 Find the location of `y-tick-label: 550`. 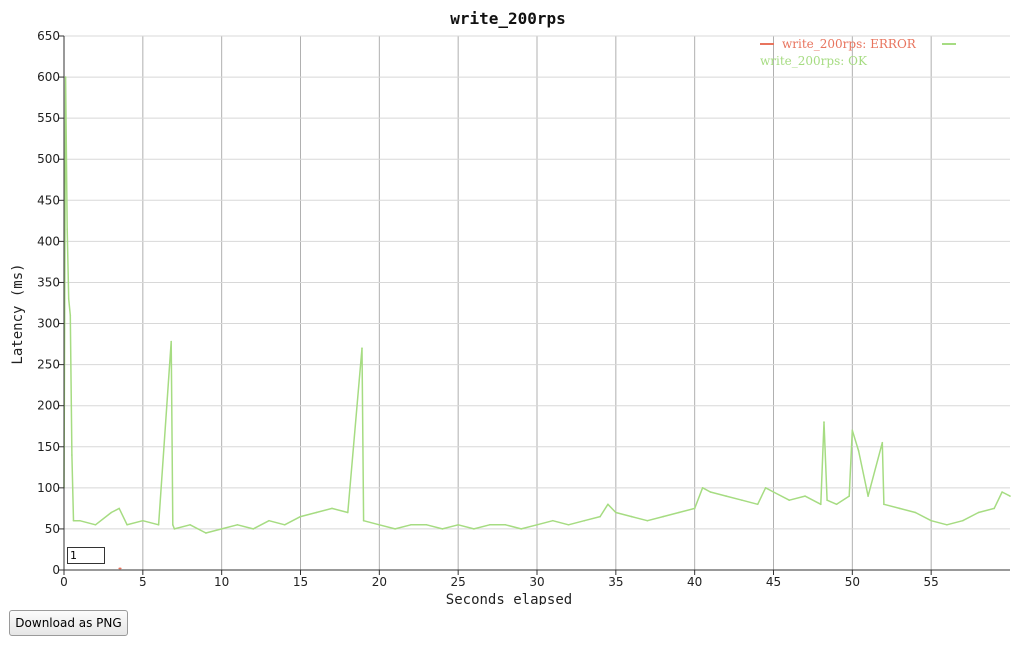

y-tick-label: 550 is located at coordinates (48, 118).